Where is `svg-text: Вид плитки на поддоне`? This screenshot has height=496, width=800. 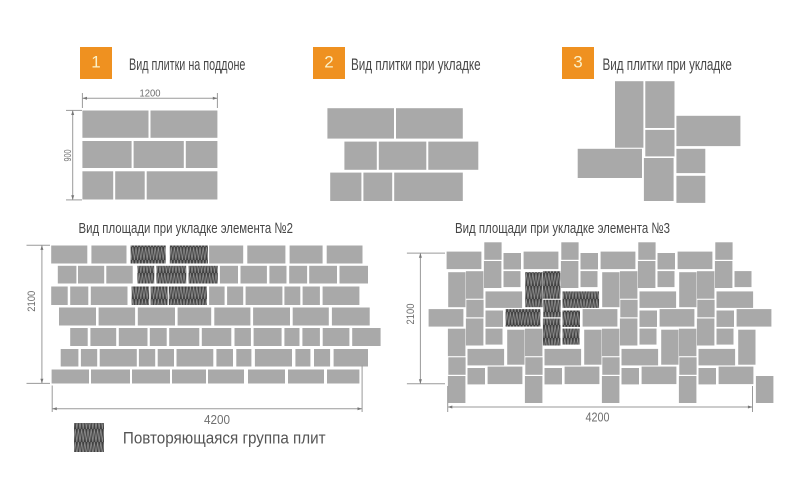
svg-text: Вид плитки на поддоне is located at coordinates (187, 65).